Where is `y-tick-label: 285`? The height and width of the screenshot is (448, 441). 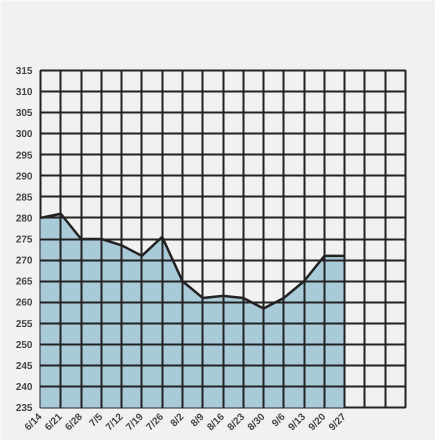 y-tick-label: 285 is located at coordinates (24, 198).